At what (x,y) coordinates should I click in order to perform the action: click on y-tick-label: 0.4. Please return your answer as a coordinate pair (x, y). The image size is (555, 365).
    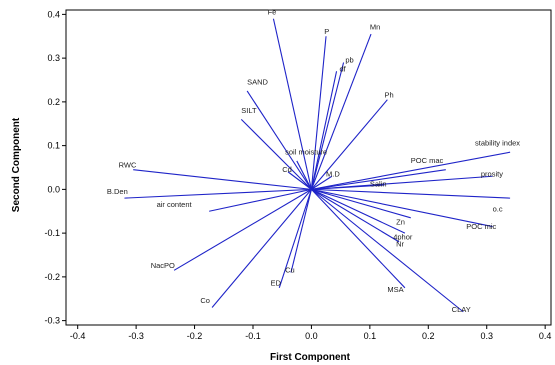
    Looking at the image, I should click on (53, 14).